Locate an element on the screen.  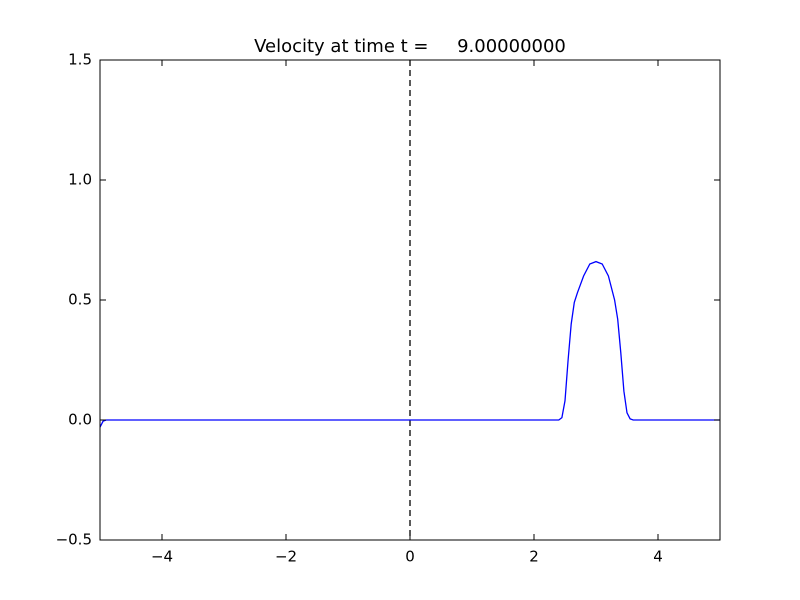
x-tick-label: 2 is located at coordinates (534, 557).